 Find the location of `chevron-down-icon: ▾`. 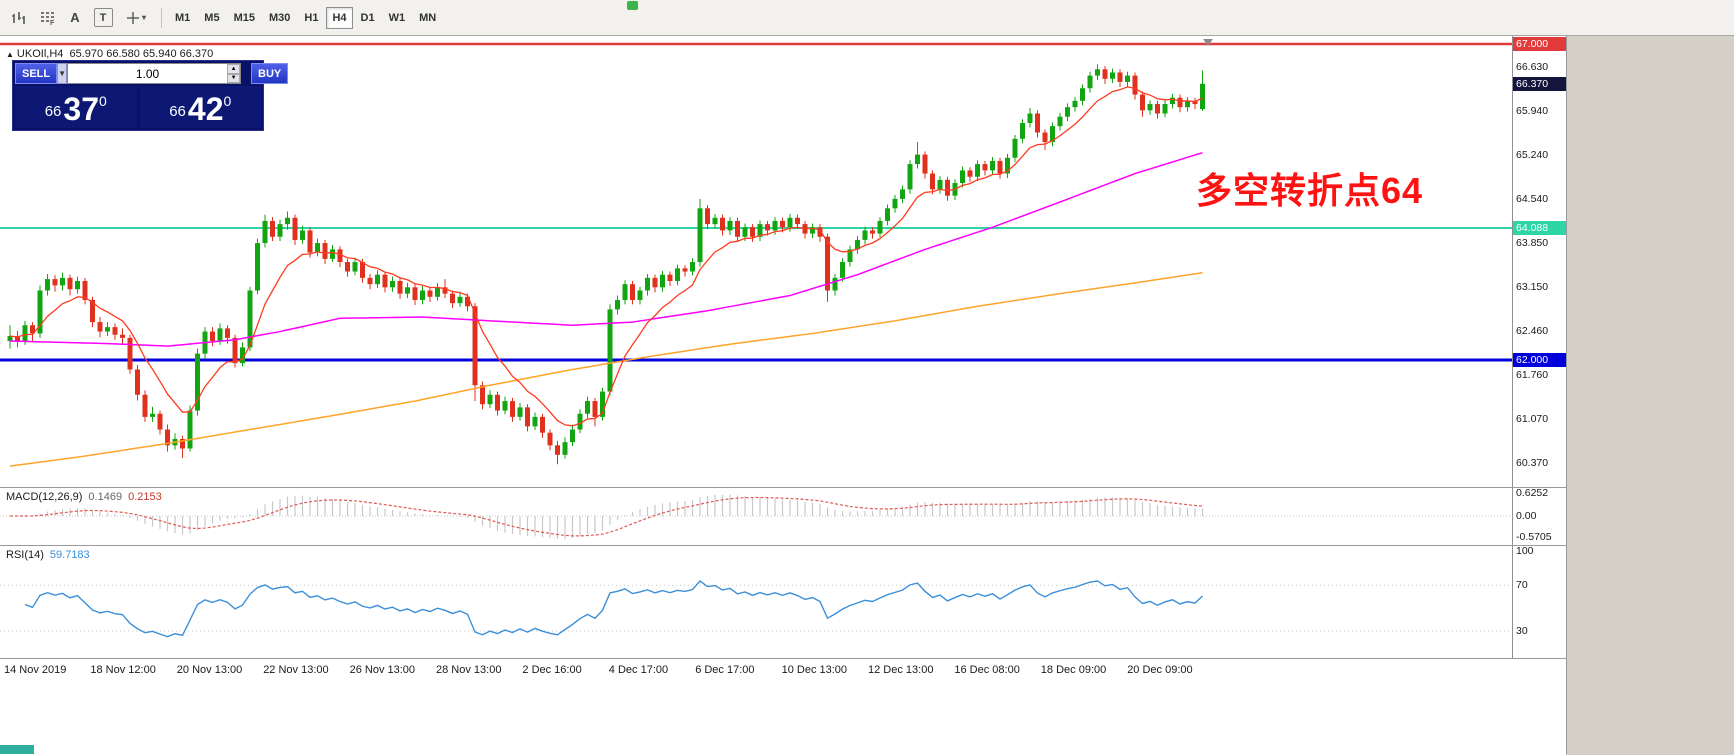

chevron-down-icon: ▾ is located at coordinates (143, 17).